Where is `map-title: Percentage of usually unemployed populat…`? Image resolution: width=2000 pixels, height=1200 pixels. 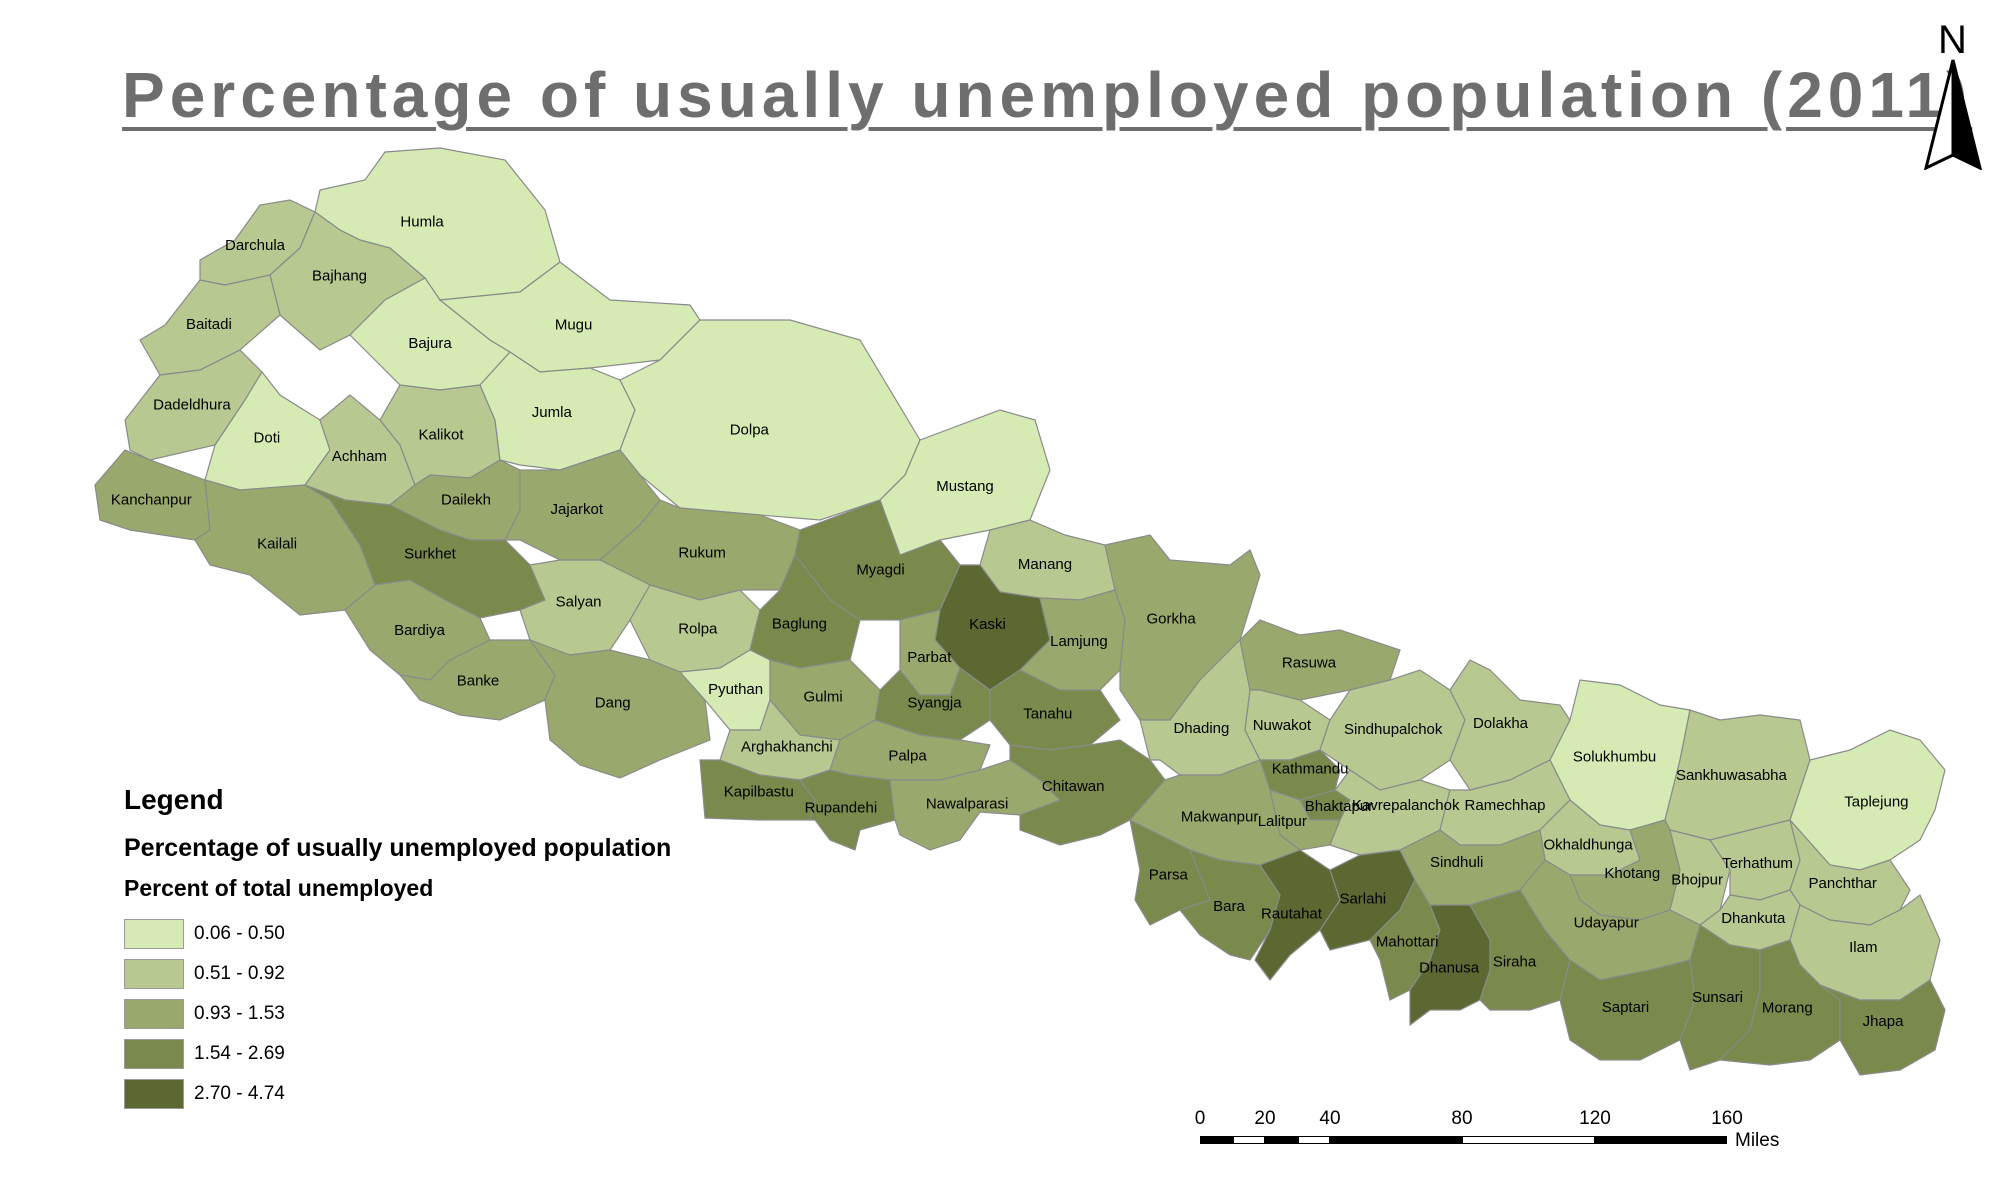 map-title: Percentage of usually unemployed populat… is located at coordinates (1047, 95).